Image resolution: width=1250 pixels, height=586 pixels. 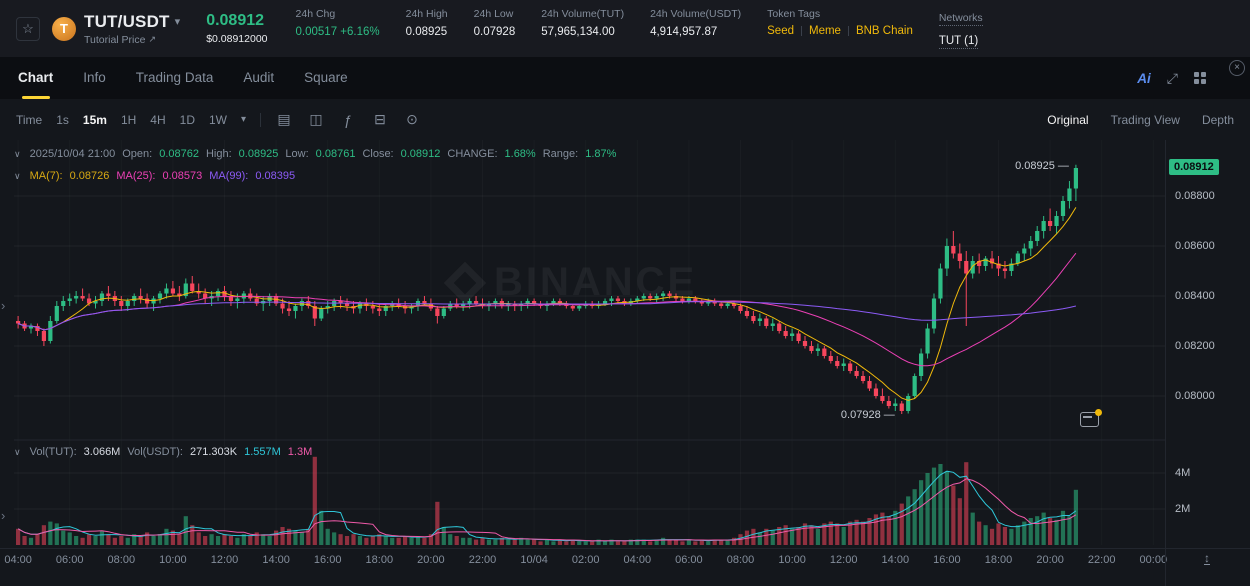 I want to click on price-axis-label: 0.08800, so click(x=1195, y=196).